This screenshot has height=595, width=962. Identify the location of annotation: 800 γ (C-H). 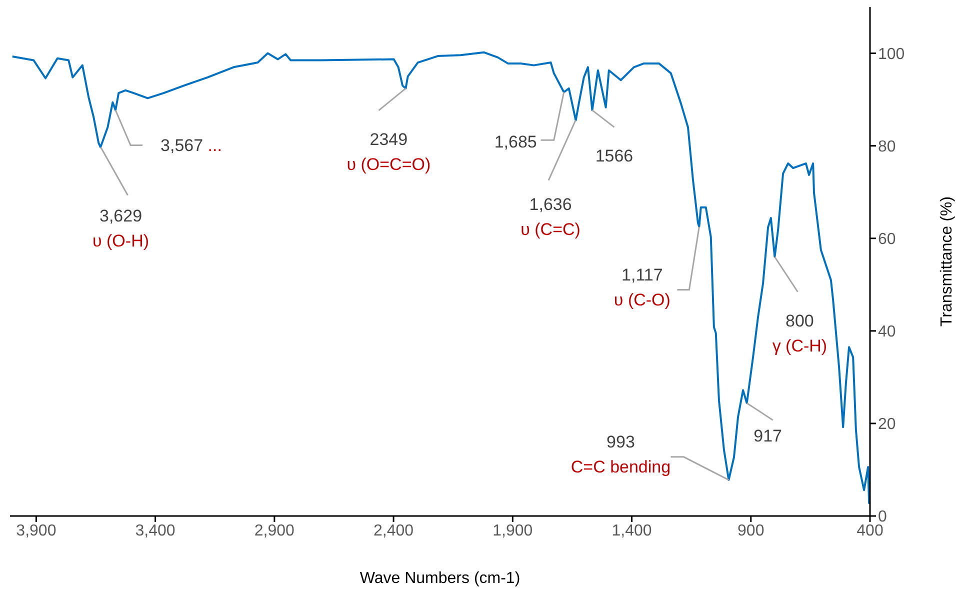
(800, 333).